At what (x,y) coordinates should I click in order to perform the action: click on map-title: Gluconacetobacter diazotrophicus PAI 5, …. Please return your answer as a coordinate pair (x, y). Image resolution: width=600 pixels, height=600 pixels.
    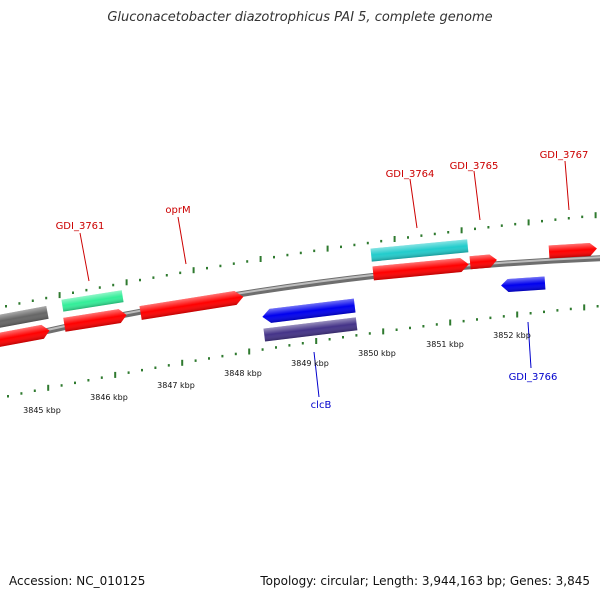
    Looking at the image, I should click on (300, 17).